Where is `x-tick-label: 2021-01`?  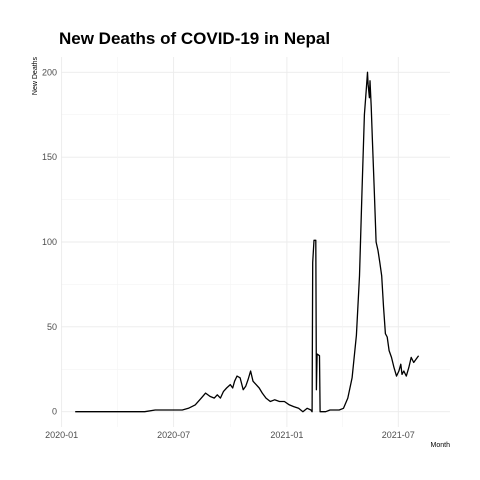 x-tick-label: 2021-01 is located at coordinates (286, 435).